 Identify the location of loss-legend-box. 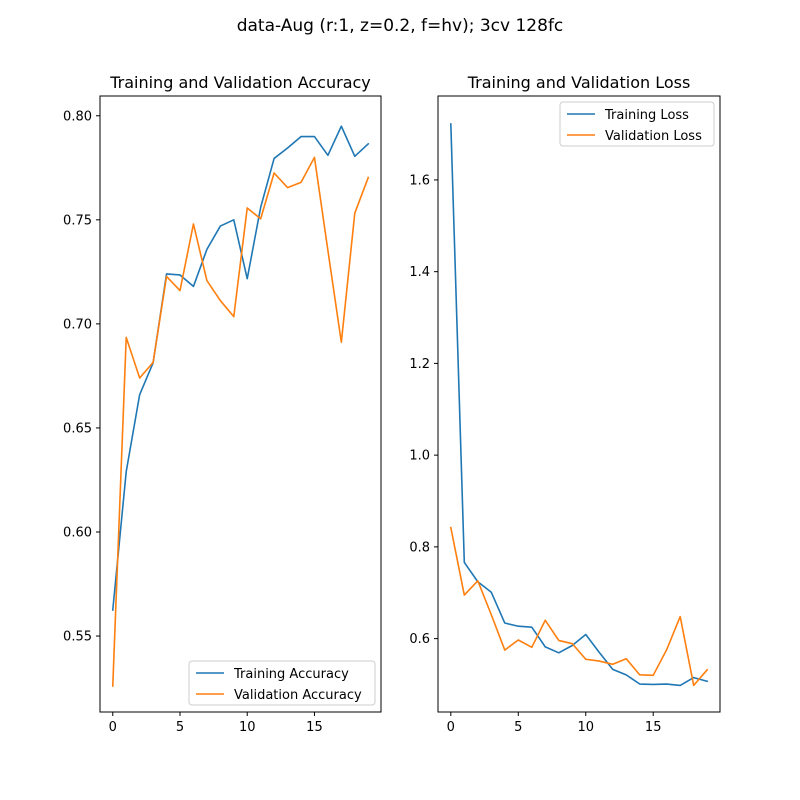
(637, 124).